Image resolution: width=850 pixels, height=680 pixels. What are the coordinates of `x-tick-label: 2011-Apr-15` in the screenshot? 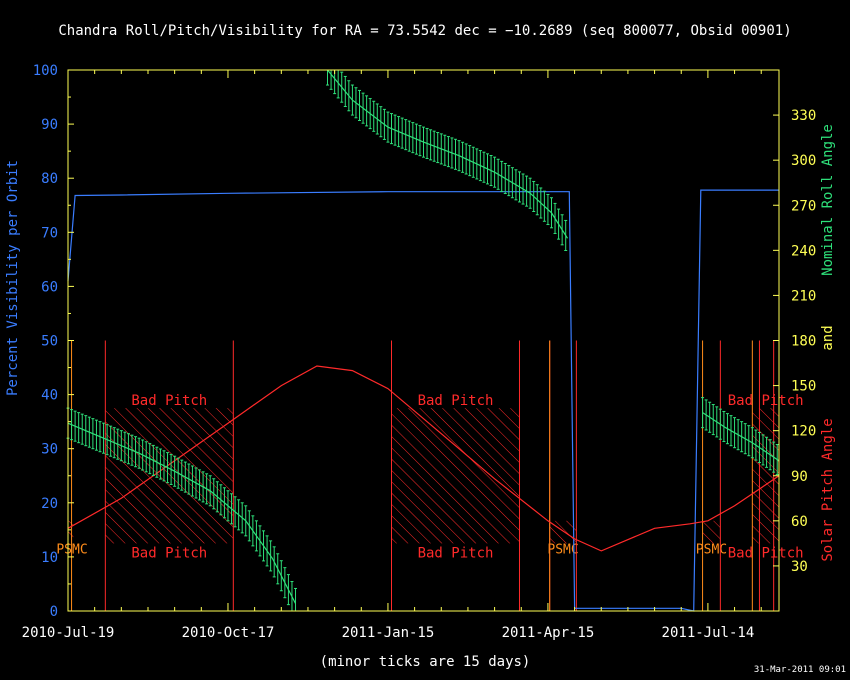 It's located at (548, 633).